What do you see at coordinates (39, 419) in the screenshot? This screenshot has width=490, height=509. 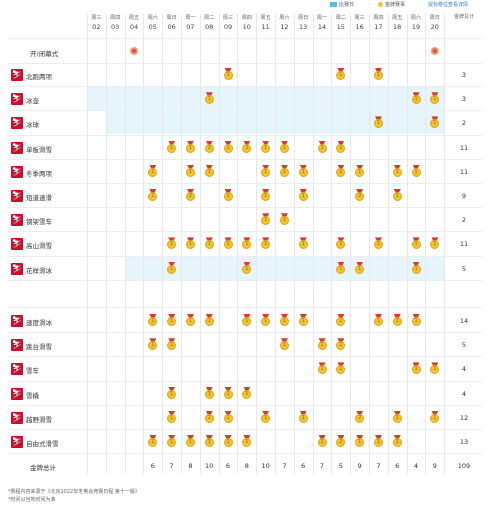 I see `sport-name: 越野滑雪` at bounding box center [39, 419].